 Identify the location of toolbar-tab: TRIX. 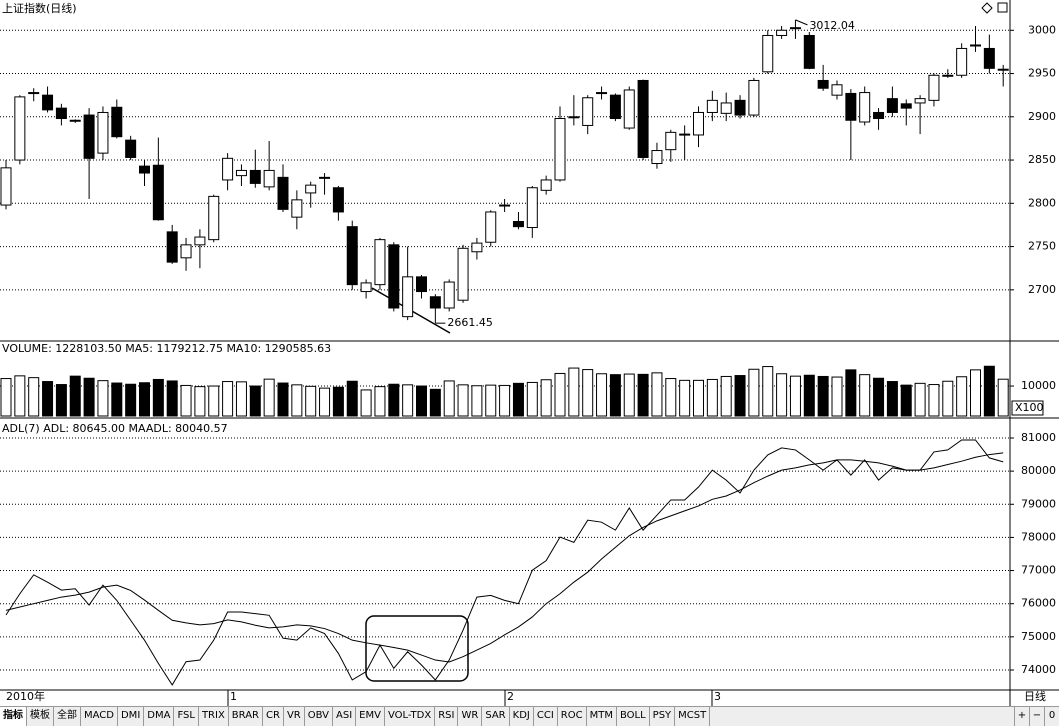
(214, 716).